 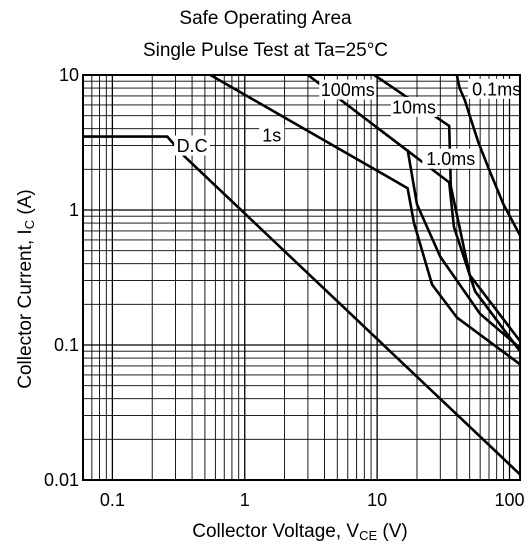 What do you see at coordinates (112, 500) in the screenshot?
I see `x-tick-label: 0.1` at bounding box center [112, 500].